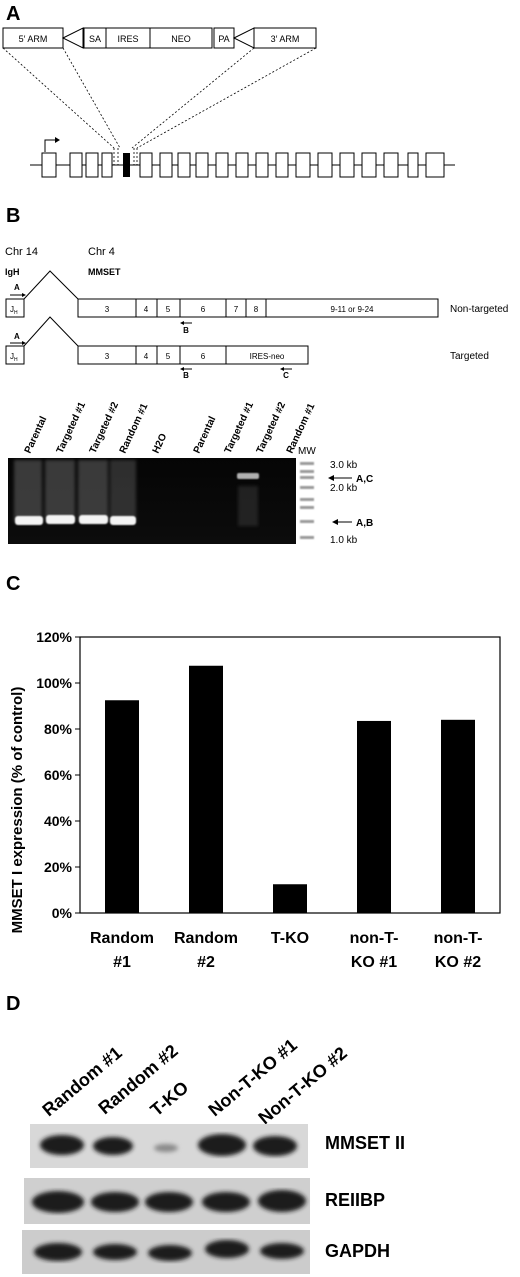 Image resolution: width=520 pixels, height=1277 pixels. Describe the element at coordinates (186, 330) in the screenshot. I see `primer-b-label-top: B` at that location.